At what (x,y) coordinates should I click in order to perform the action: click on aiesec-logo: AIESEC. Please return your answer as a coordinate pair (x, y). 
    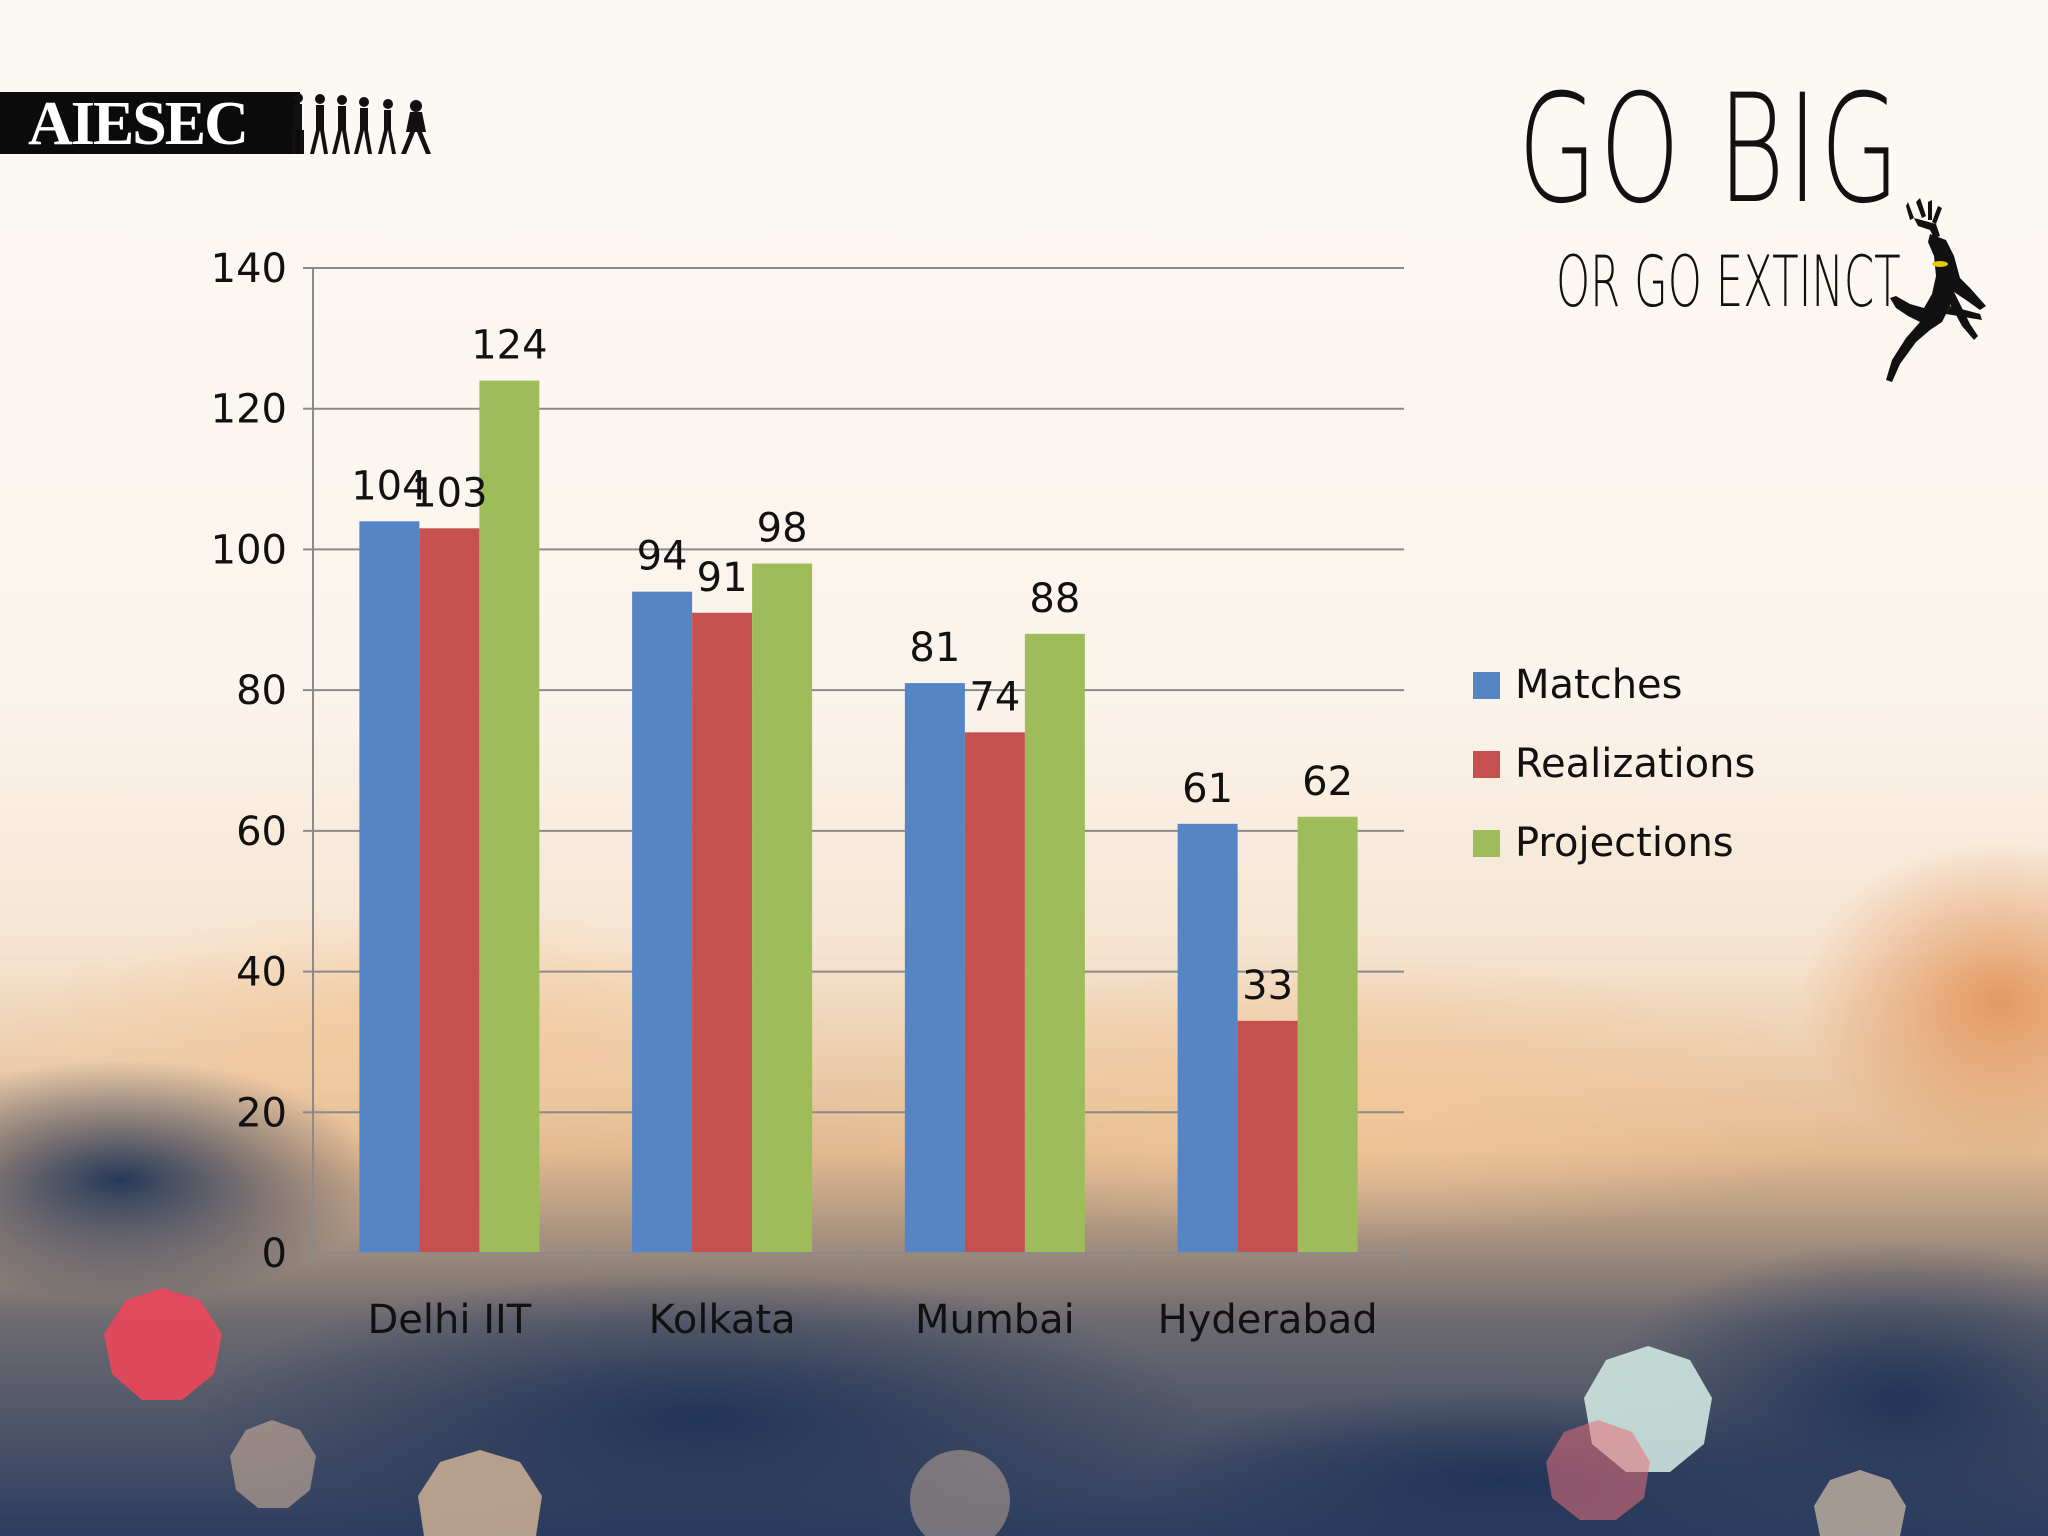
    Looking at the image, I should click on (220, 124).